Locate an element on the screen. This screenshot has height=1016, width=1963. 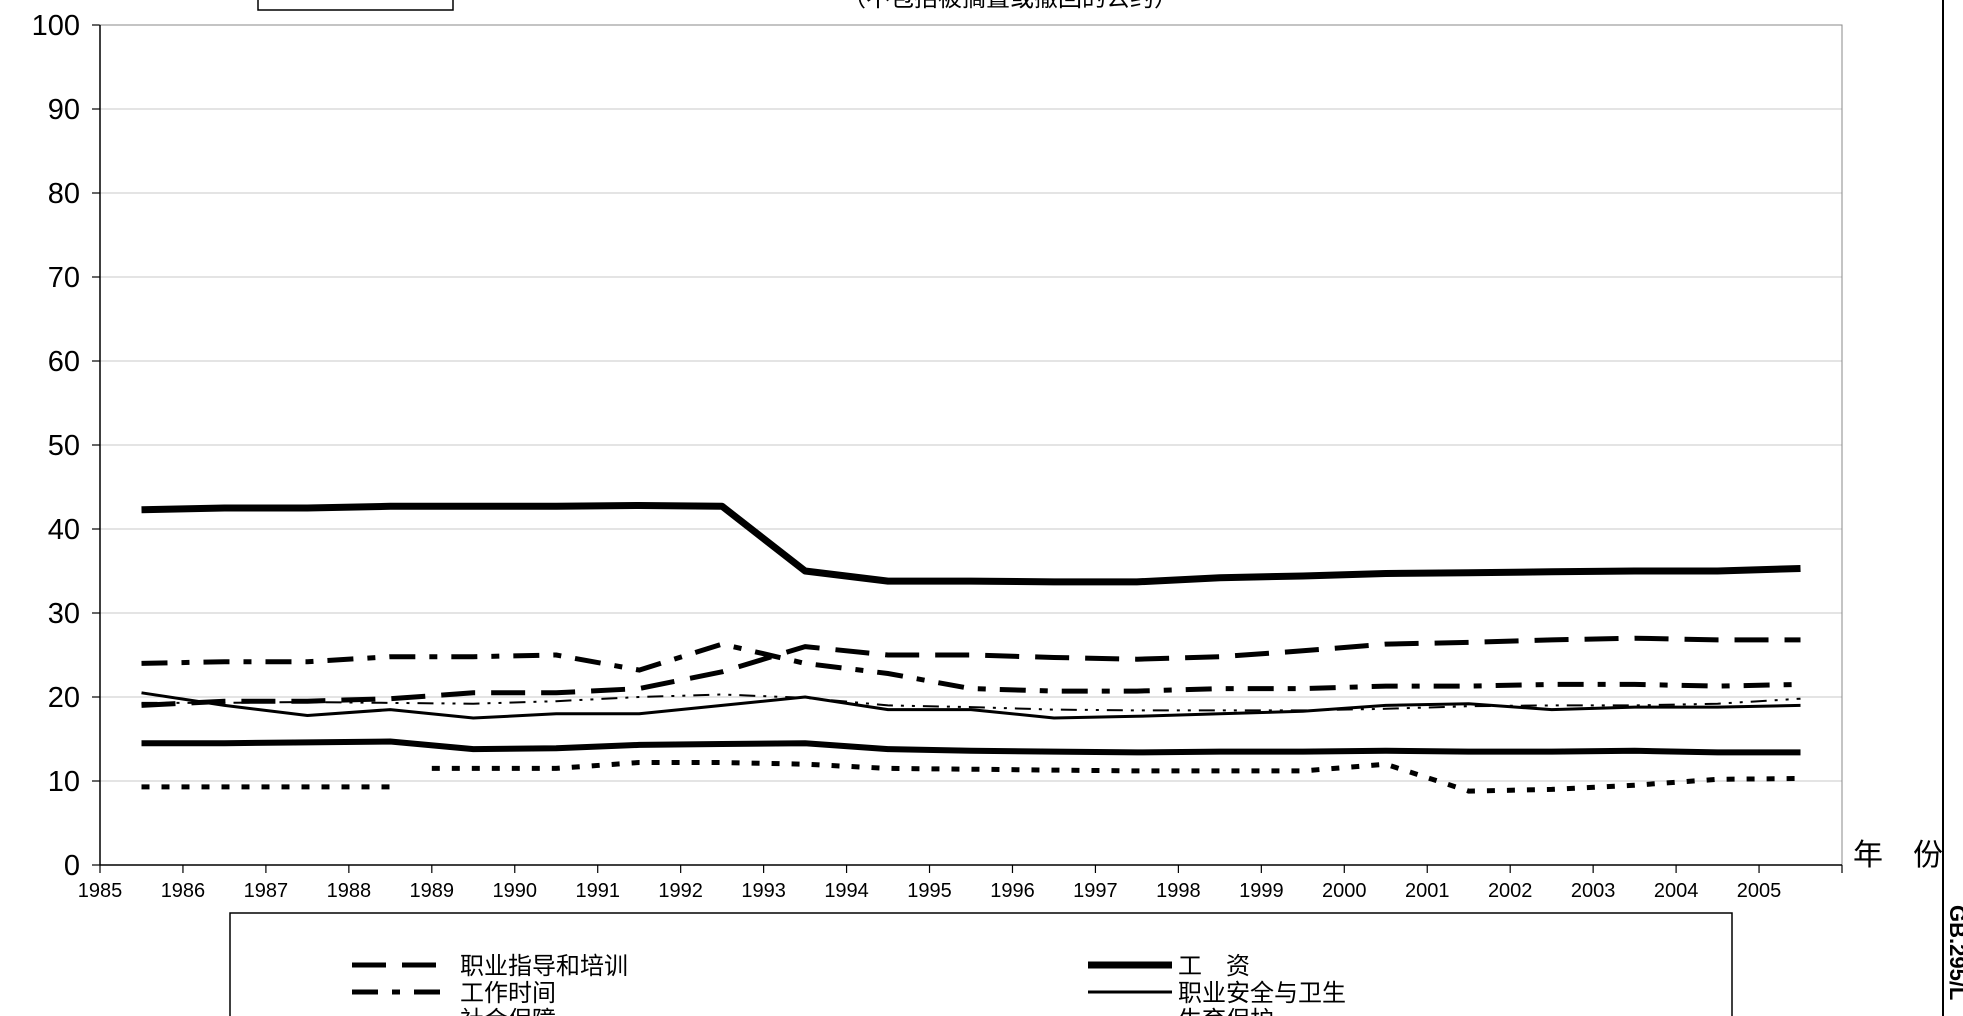
x-axis-label: 年 份 is located at coordinates (1898, 855).